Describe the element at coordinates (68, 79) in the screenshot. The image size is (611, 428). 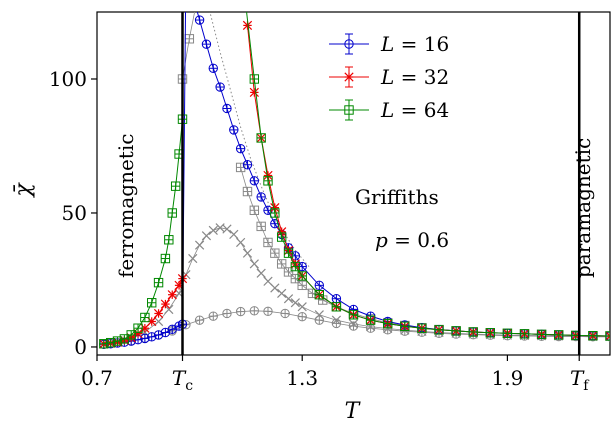
I see `y-tick-label: 100` at that location.